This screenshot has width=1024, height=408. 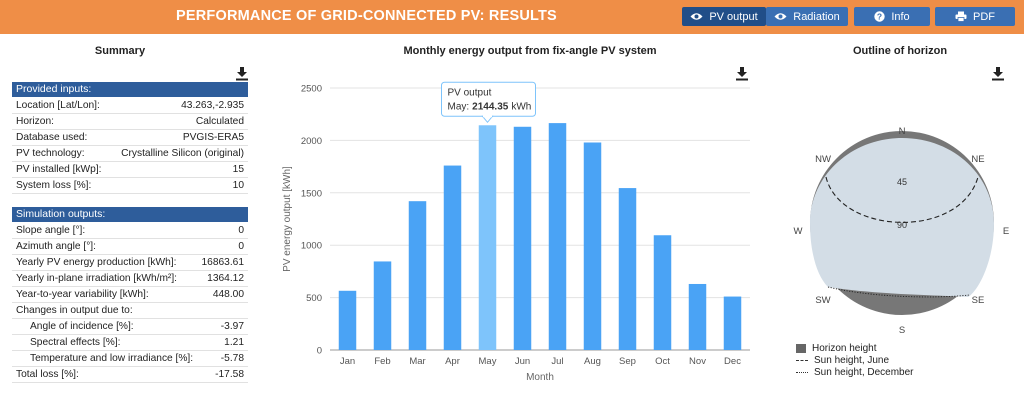 I want to click on summary-row: Slope angle [°]: 0, so click(x=130, y=231).